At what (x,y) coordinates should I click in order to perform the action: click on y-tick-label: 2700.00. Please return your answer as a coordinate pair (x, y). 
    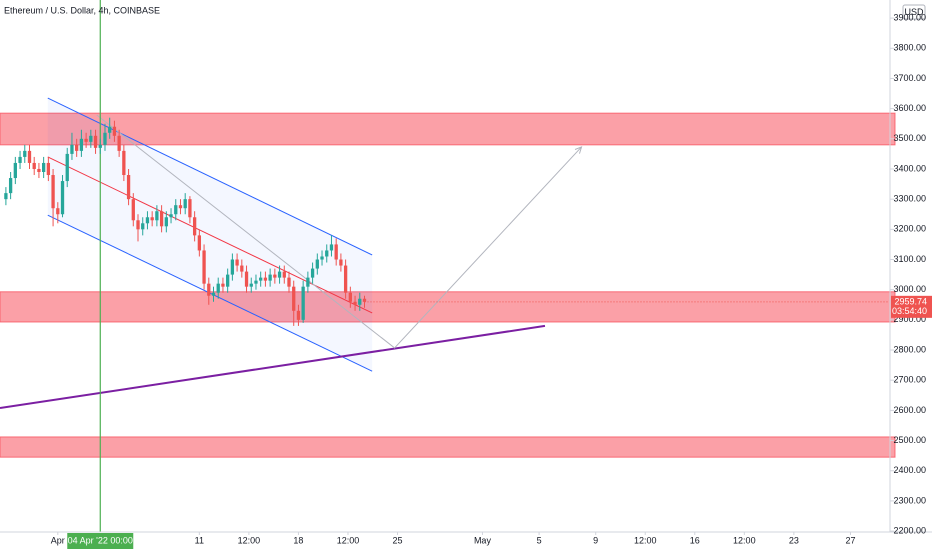
    Looking at the image, I should click on (909, 380).